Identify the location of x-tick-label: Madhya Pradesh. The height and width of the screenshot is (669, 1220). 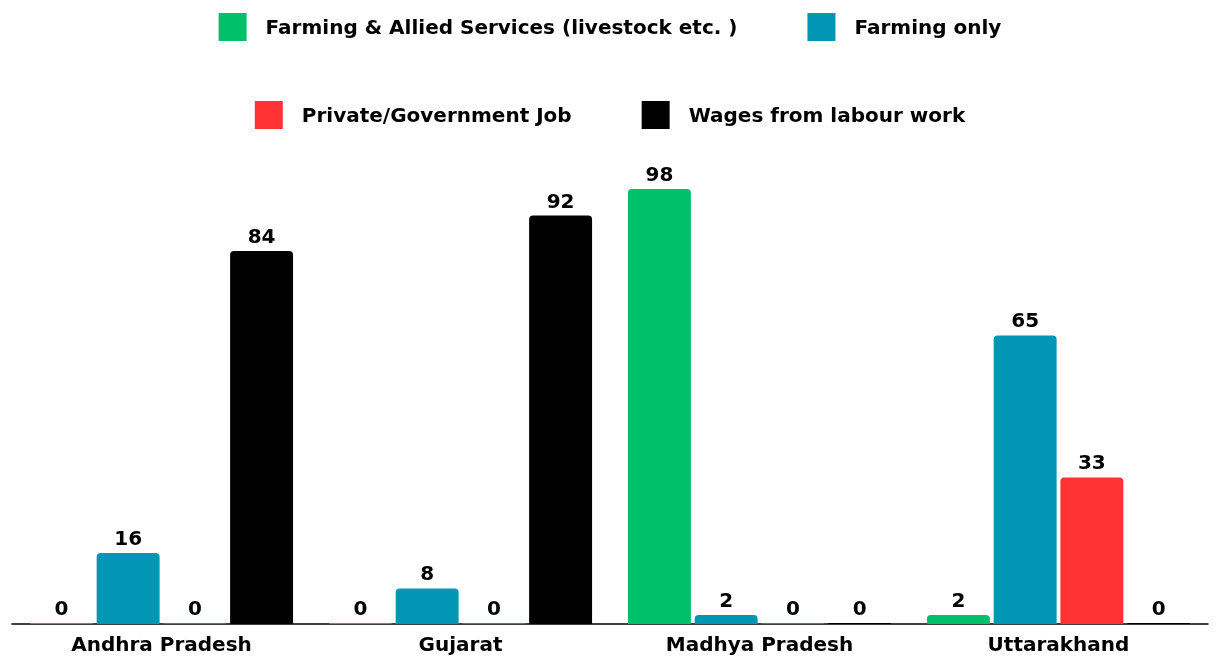
(759, 644).